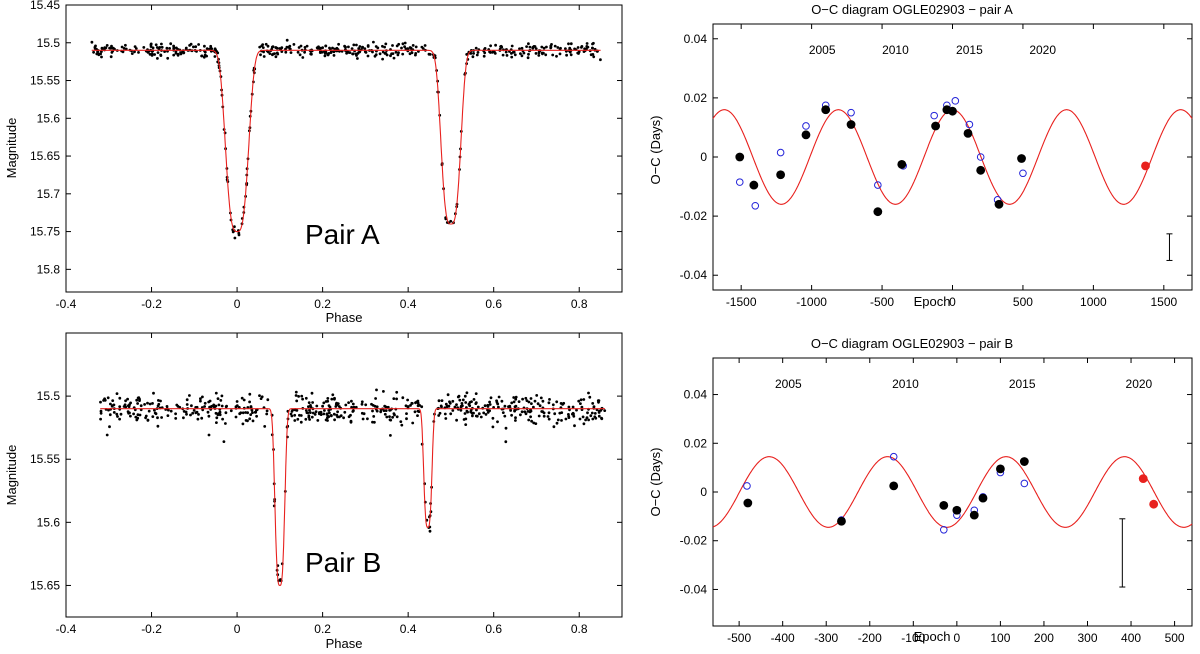  I want to click on ocB-secondary-minimum-point, so click(1024, 483).